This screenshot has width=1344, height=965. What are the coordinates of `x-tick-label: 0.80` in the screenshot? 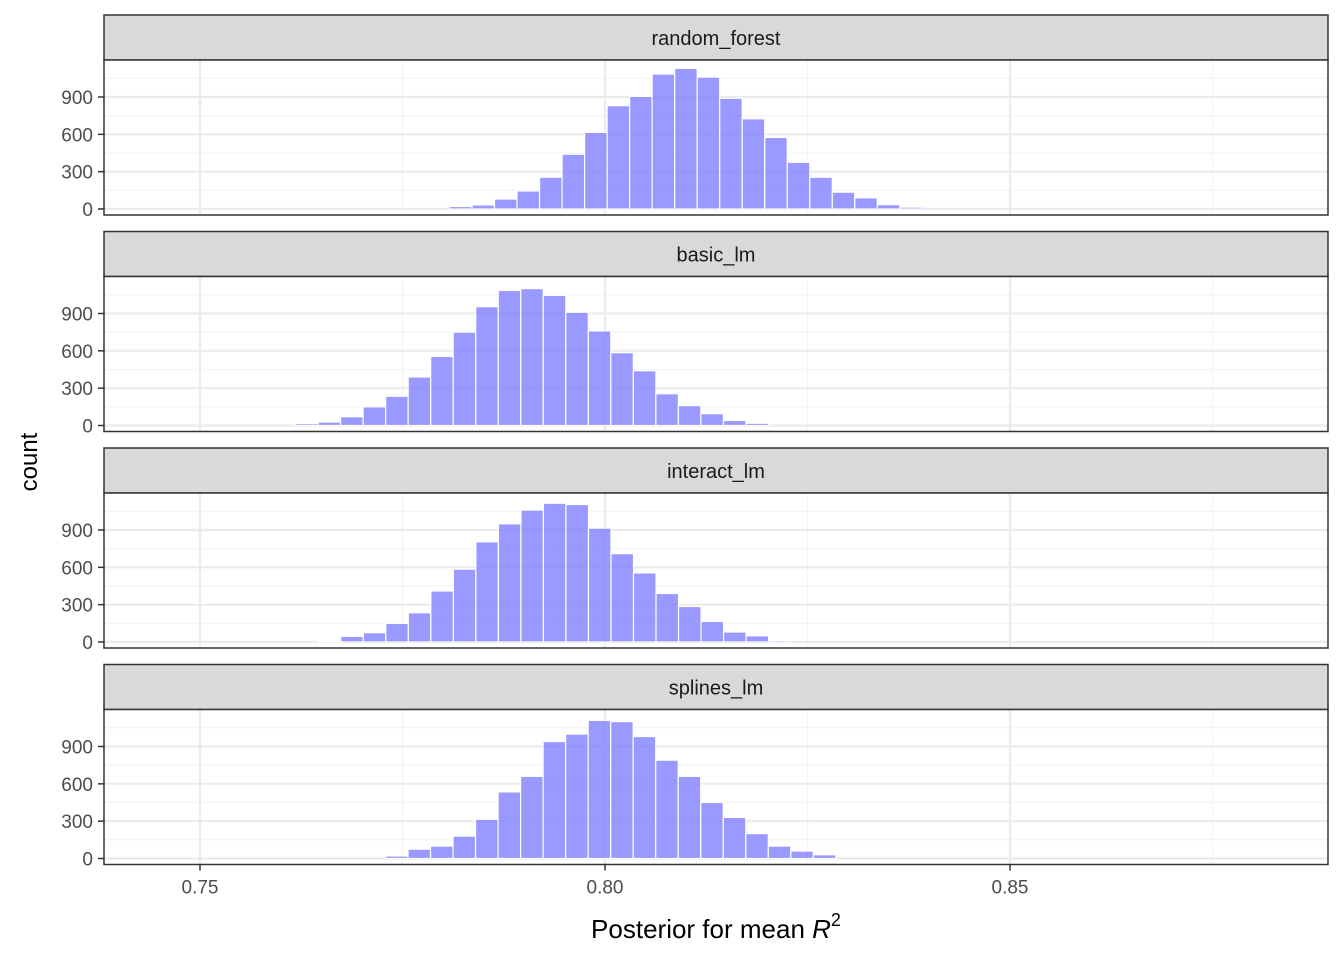 It's located at (605, 888).